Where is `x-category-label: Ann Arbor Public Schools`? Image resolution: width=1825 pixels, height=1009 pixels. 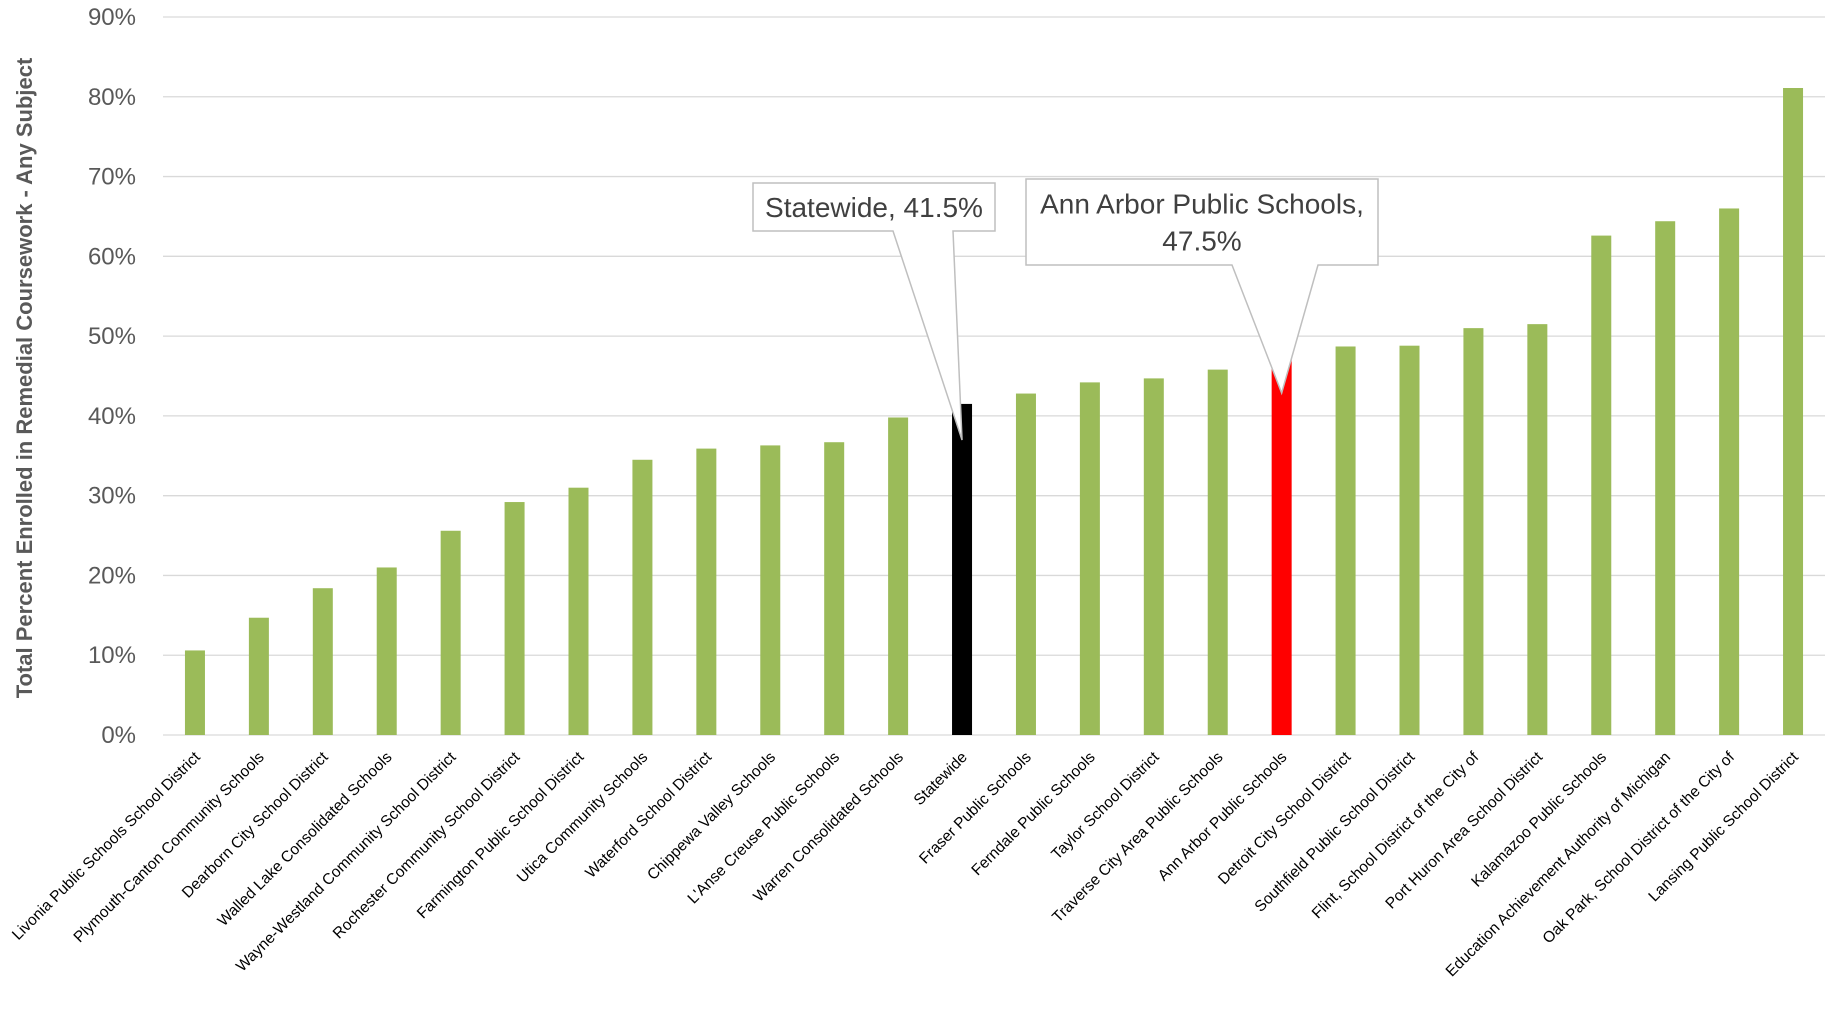 x-category-label: Ann Arbor Public Schools is located at coordinates (1223, 817).